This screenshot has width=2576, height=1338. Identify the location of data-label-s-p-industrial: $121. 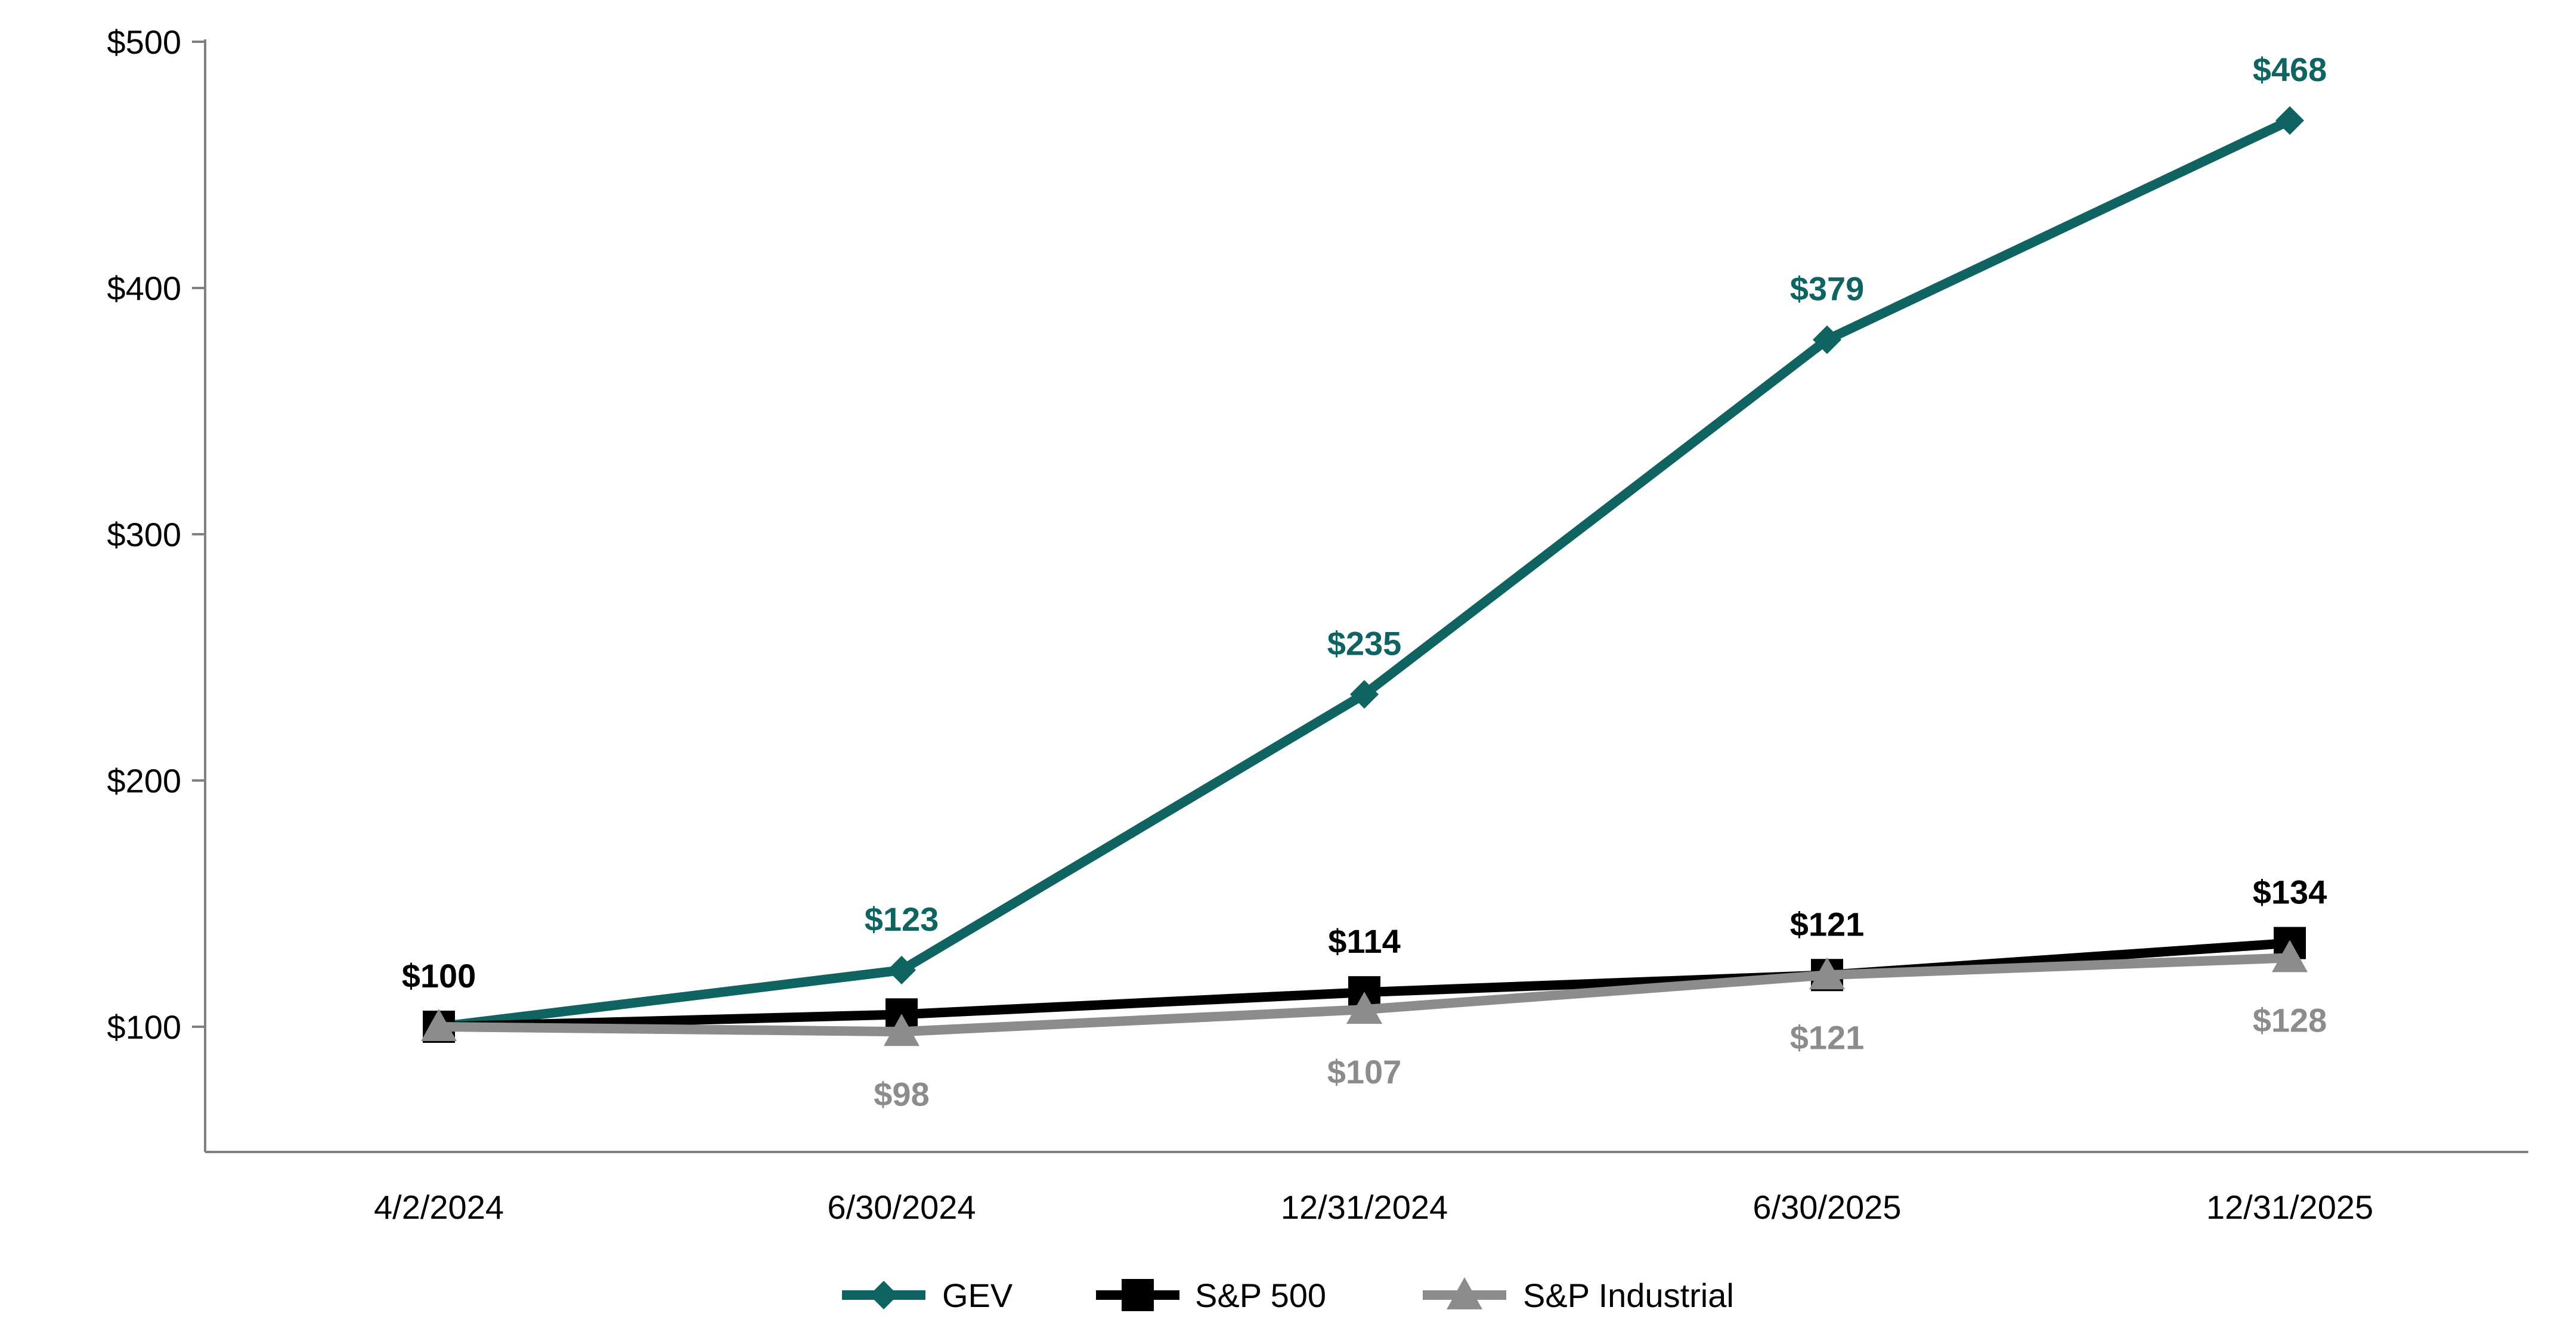
(1828, 1037).